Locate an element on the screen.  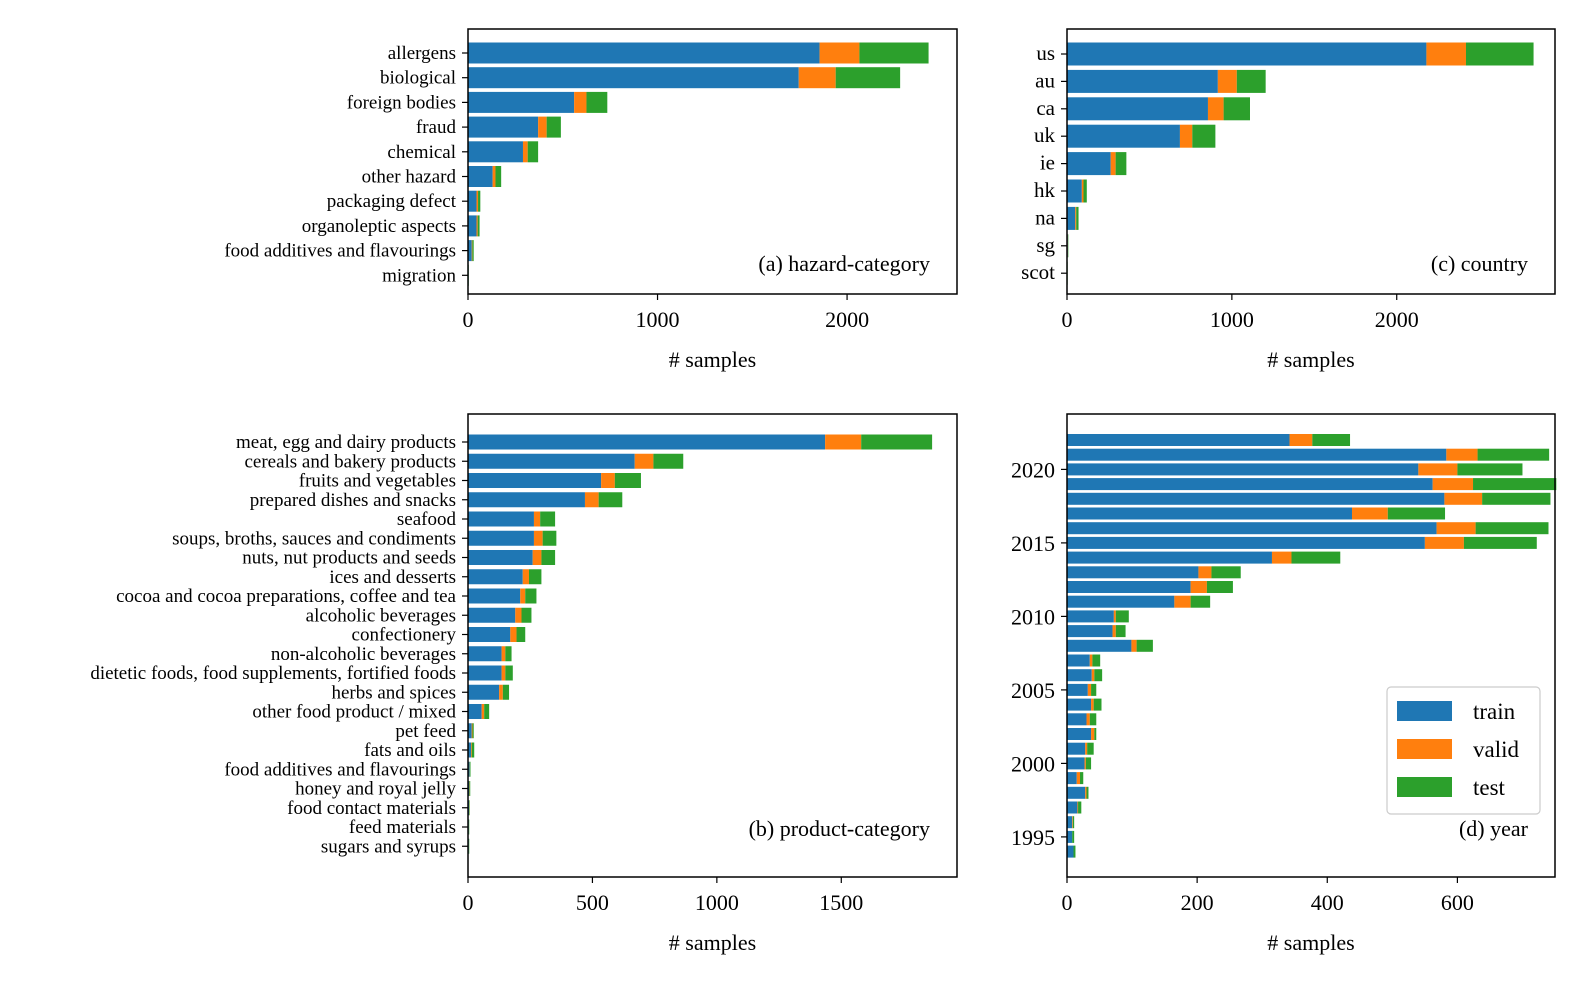
category-label: cereals and bakery products is located at coordinates (350, 461).